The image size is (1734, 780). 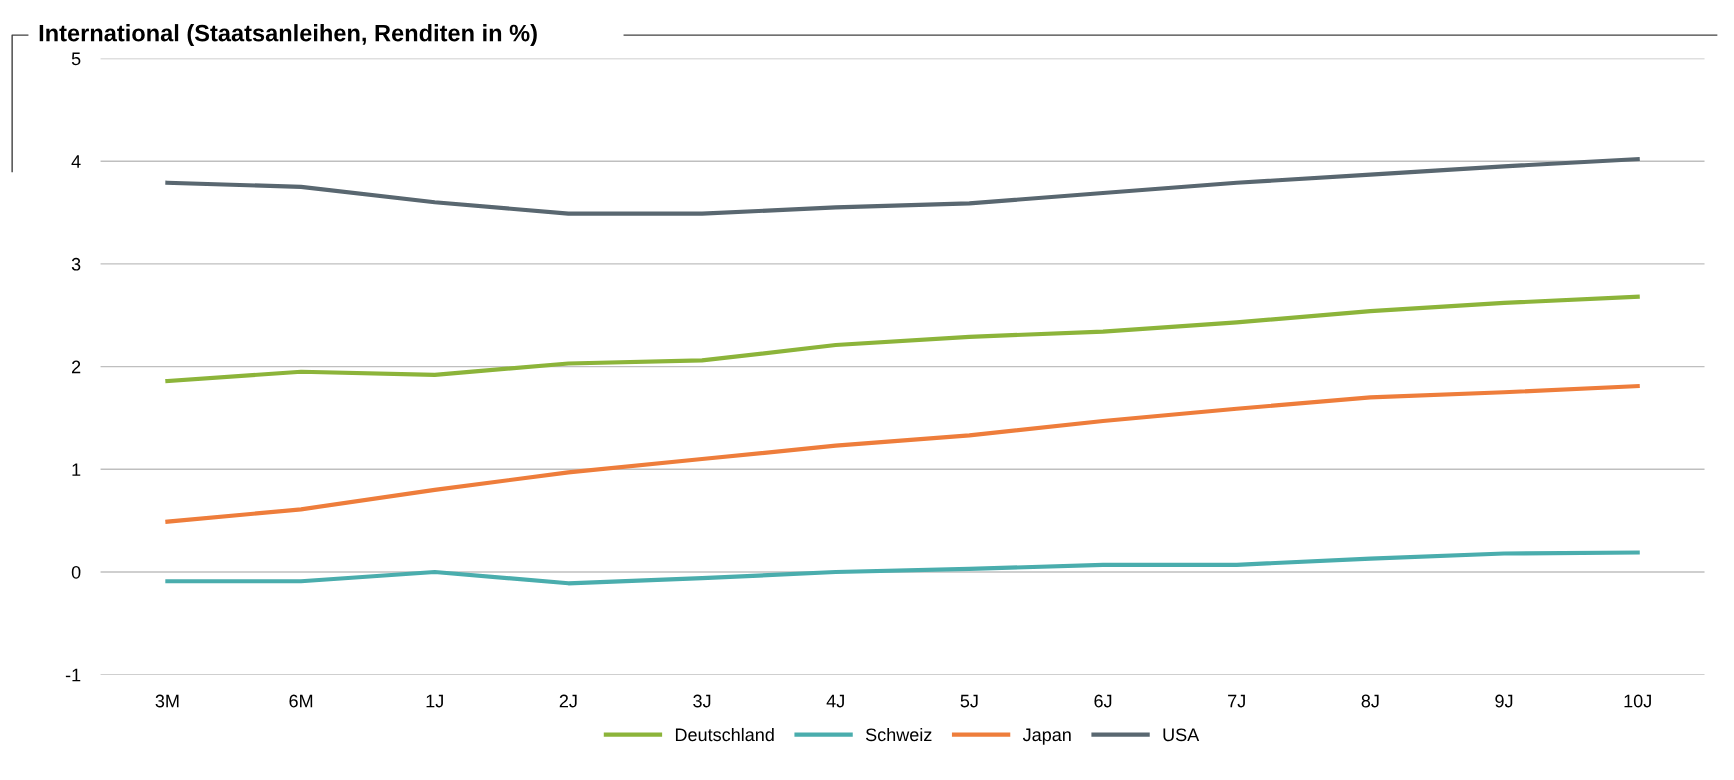 What do you see at coordinates (1637, 701) in the screenshot?
I see `x-tick-label: 10J` at bounding box center [1637, 701].